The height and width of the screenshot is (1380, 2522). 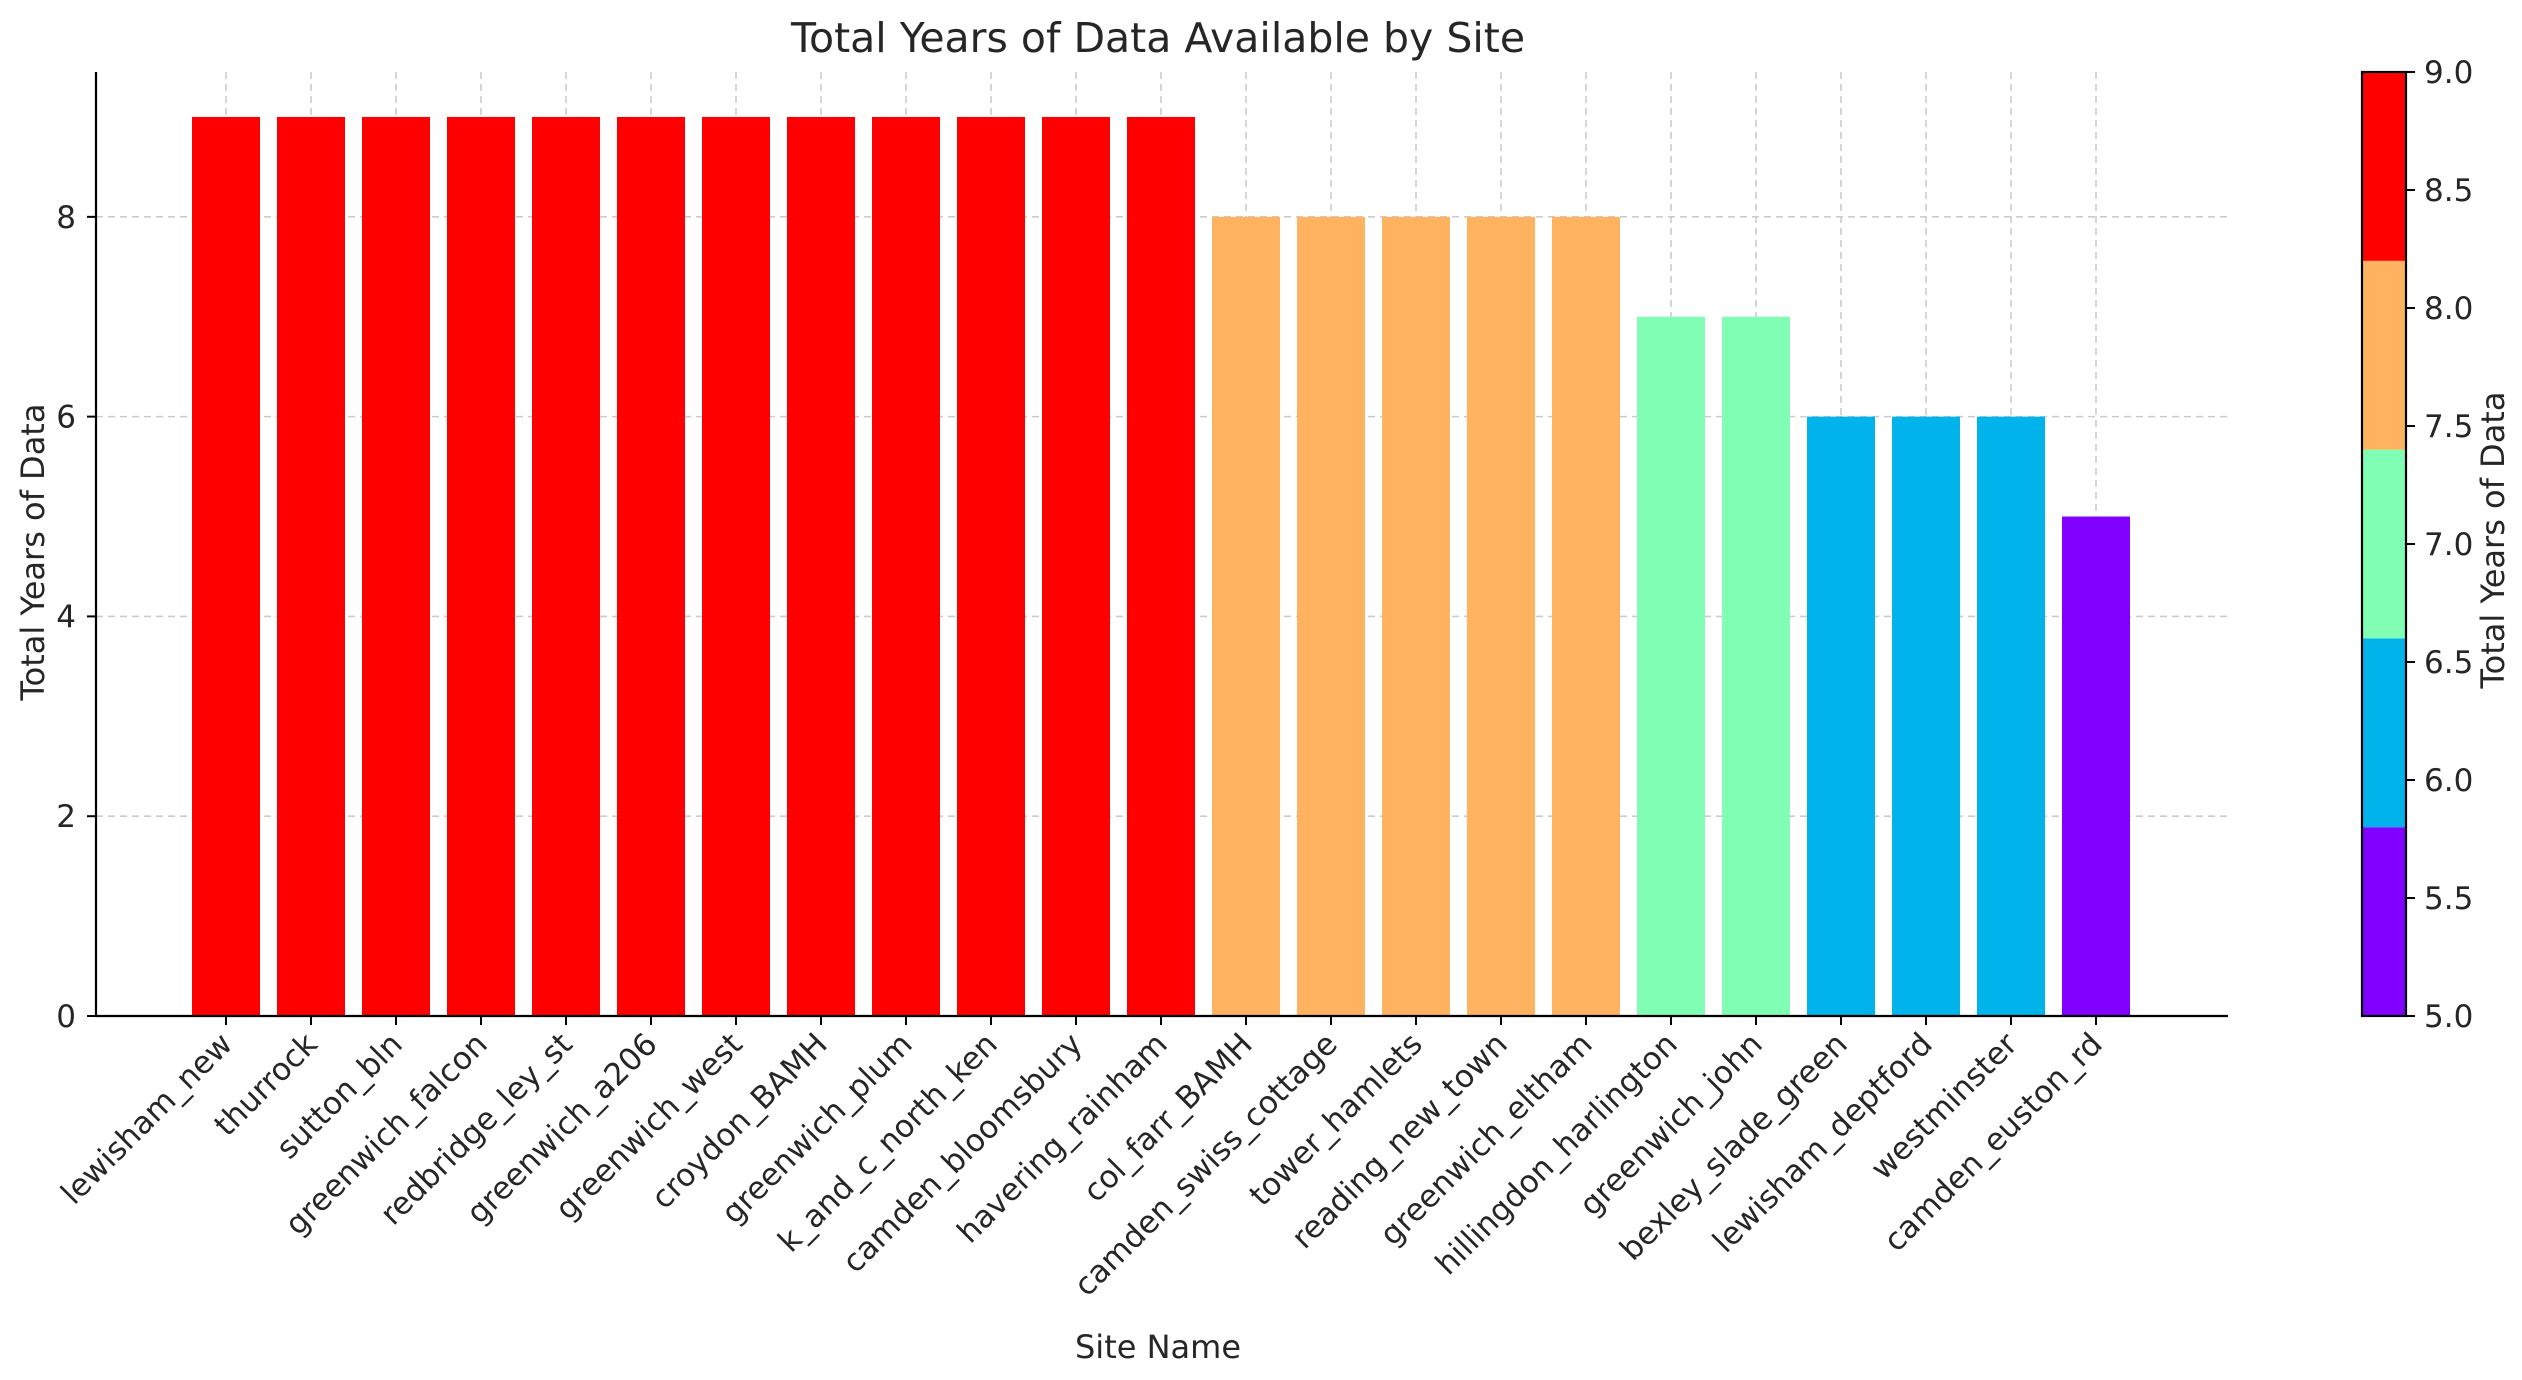 What do you see at coordinates (33, 553) in the screenshot?
I see `y-axis-label: Total Years of Data` at bounding box center [33, 553].